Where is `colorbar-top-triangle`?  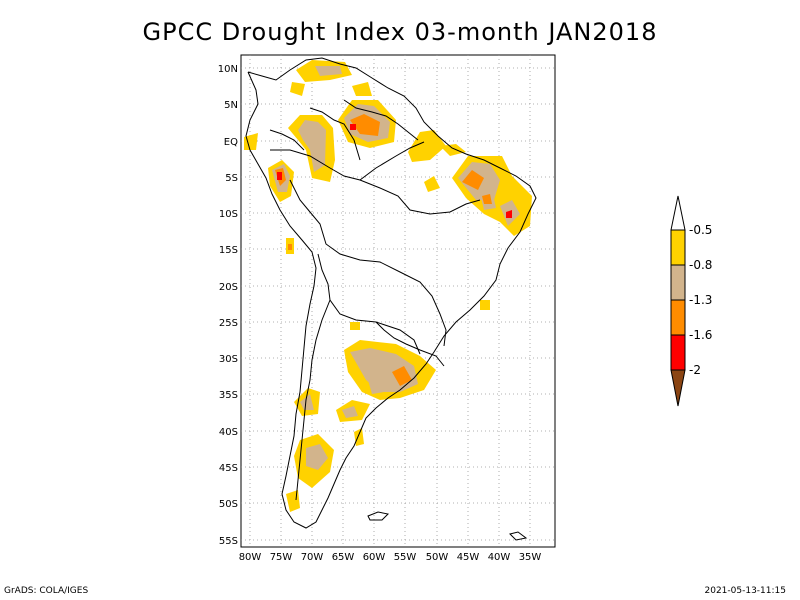 colorbar-top-triangle is located at coordinates (678, 213).